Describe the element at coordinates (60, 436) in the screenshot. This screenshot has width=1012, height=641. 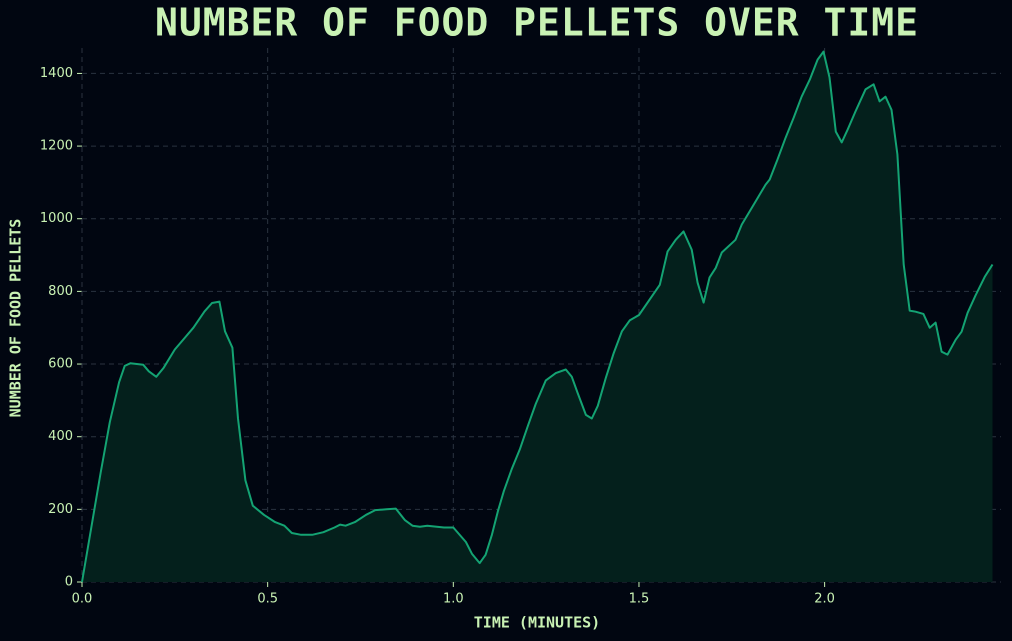
I see `y-tick-label: 400` at that location.